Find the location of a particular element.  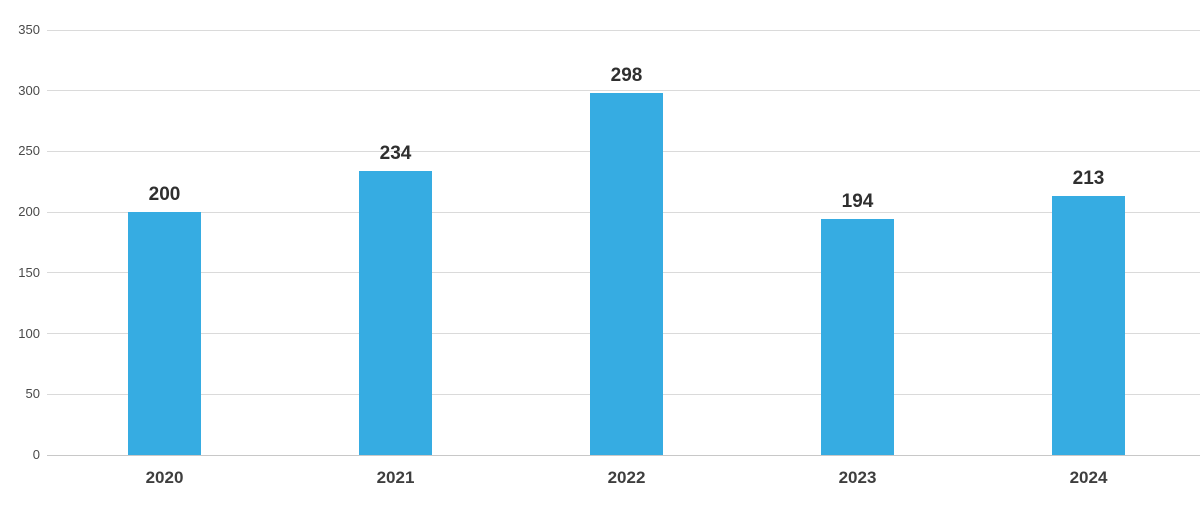

y-axis-tick-label: 250 is located at coordinates (29, 151).